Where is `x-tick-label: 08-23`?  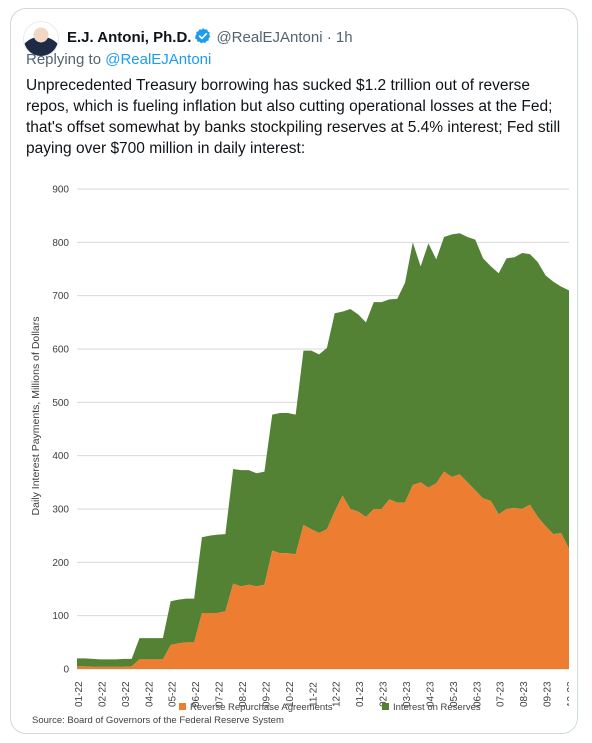
x-tick-label: 08-23 is located at coordinates (524, 694).